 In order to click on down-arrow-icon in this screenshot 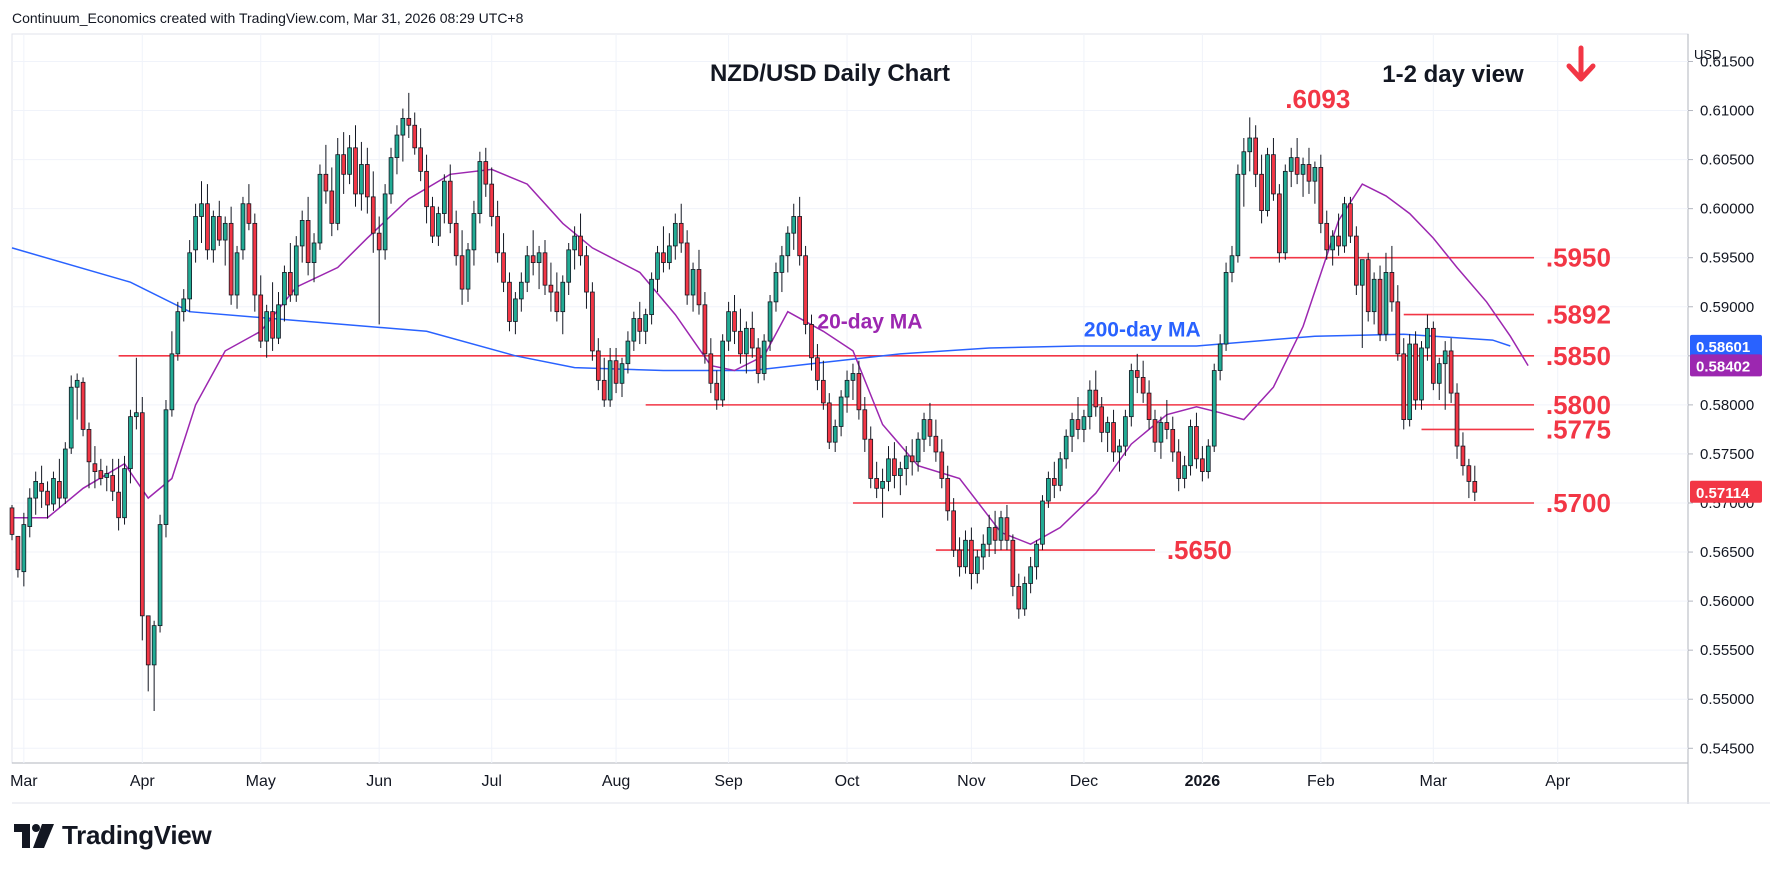, I will do `click(1581, 63)`.